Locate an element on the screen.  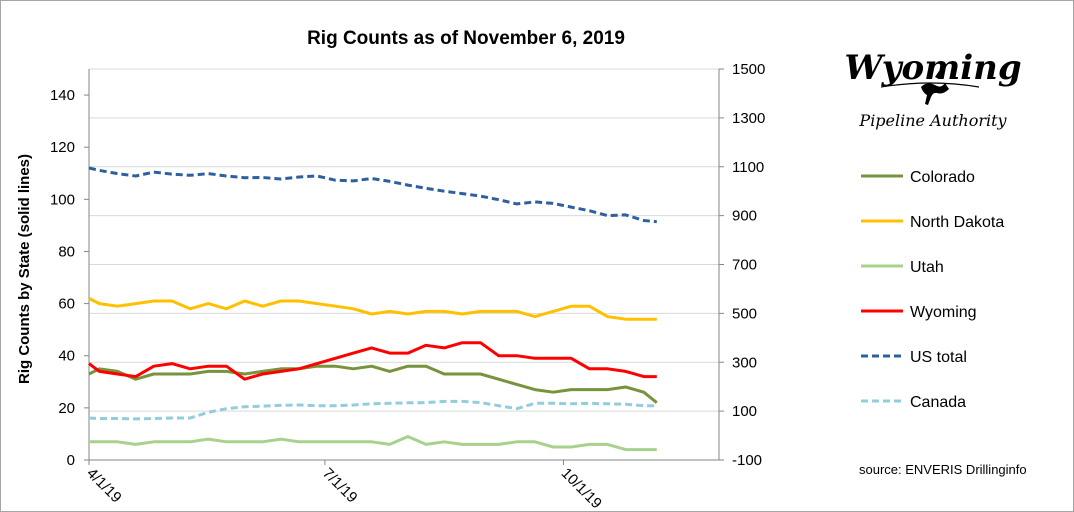
y-tick-label: 0 is located at coordinates (71, 460).